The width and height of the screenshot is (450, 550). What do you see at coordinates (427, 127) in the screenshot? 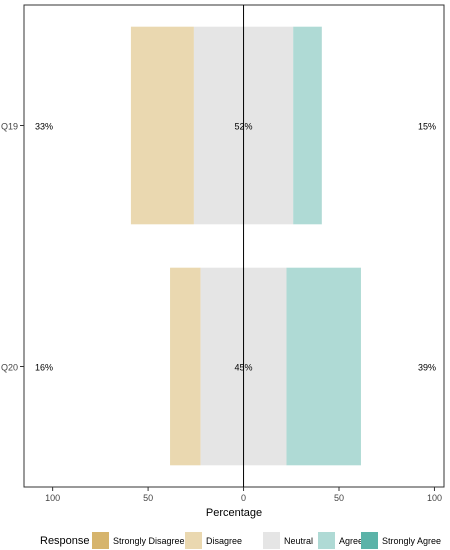
I see `data-label-right: 15%` at bounding box center [427, 127].